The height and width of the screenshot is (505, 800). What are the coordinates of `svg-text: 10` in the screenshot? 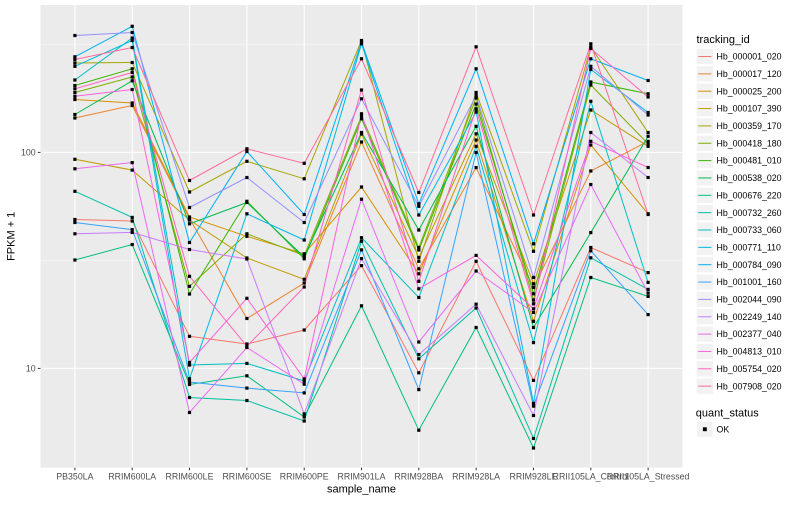 It's located at (31, 369).